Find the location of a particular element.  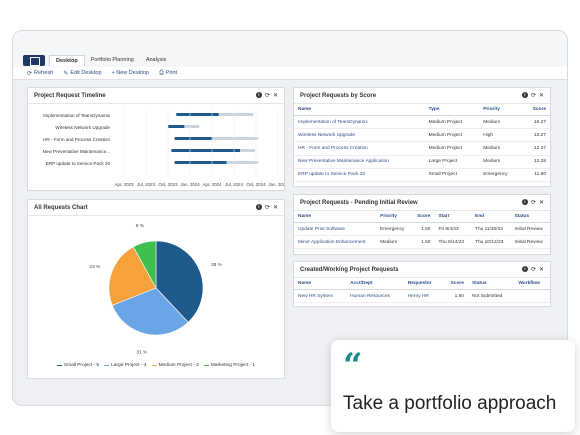

table-cell: Medium is located at coordinates (500, 122).